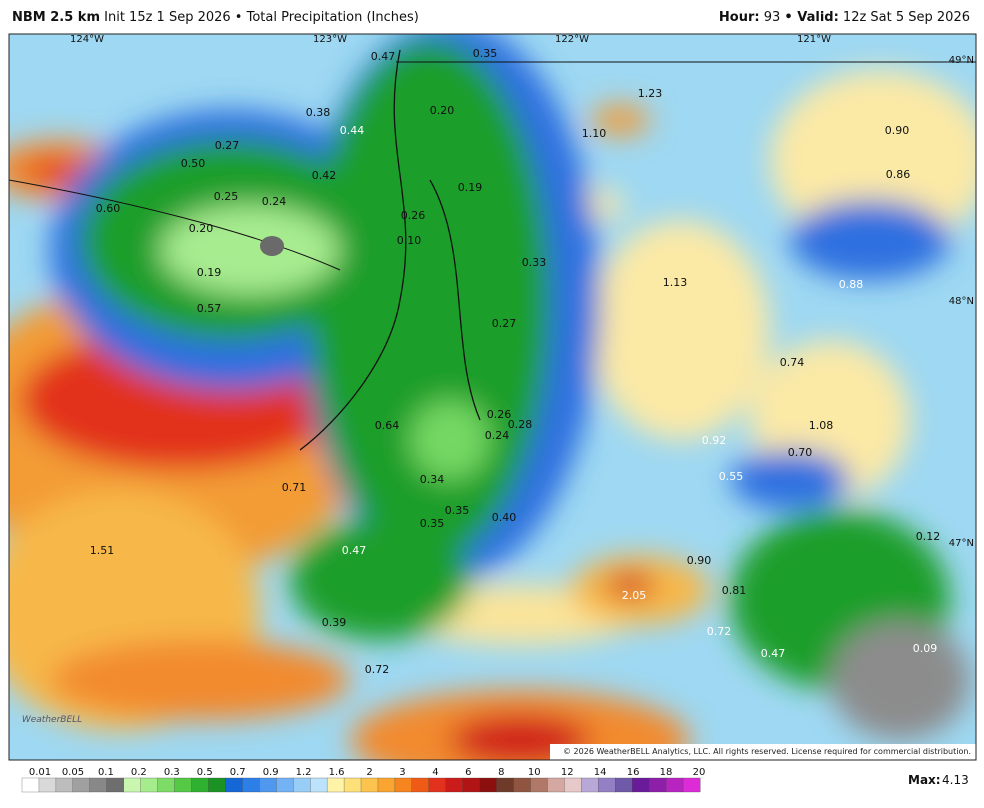  I want to click on colorbar-label: 16, so click(633, 772).